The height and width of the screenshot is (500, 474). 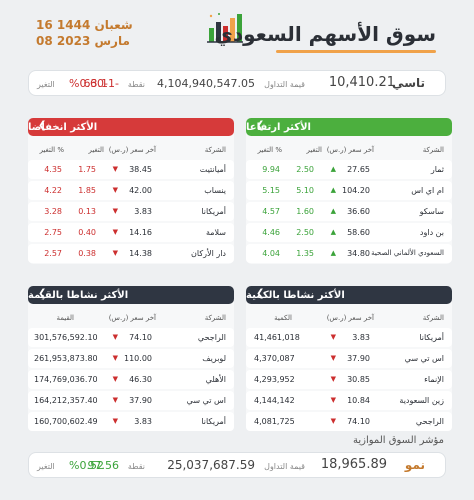 What do you see at coordinates (96, 150) in the screenshot?
I see `col-change: التغير` at bounding box center [96, 150].